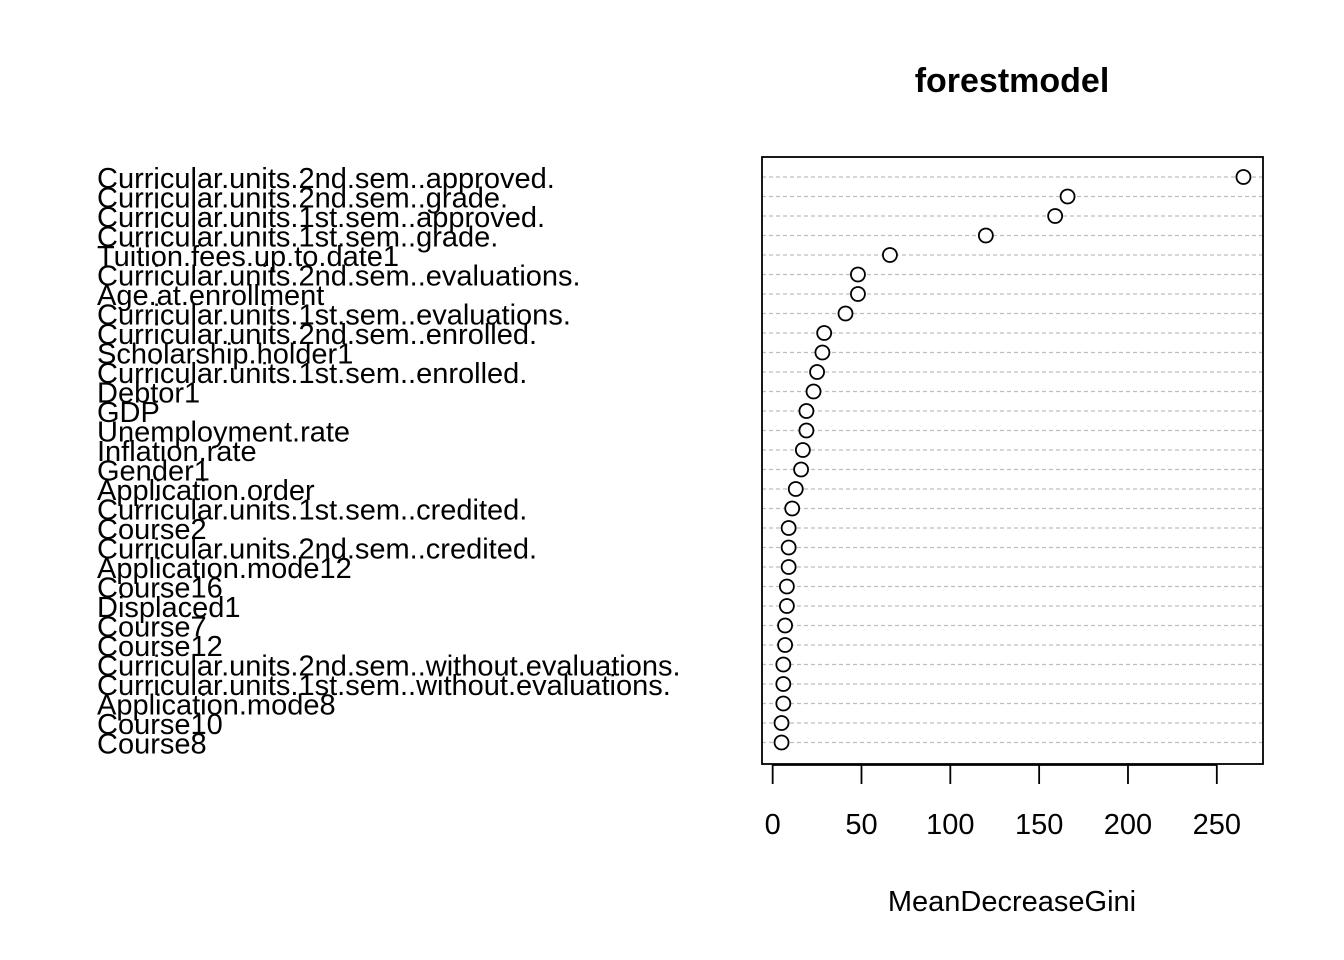 The height and width of the screenshot is (960, 1344). What do you see at coordinates (950, 825) in the screenshot?
I see `x-tick-label: 100` at bounding box center [950, 825].